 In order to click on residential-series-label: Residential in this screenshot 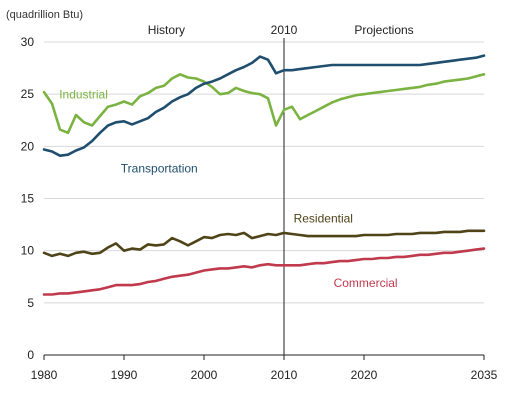, I will do `click(323, 218)`.